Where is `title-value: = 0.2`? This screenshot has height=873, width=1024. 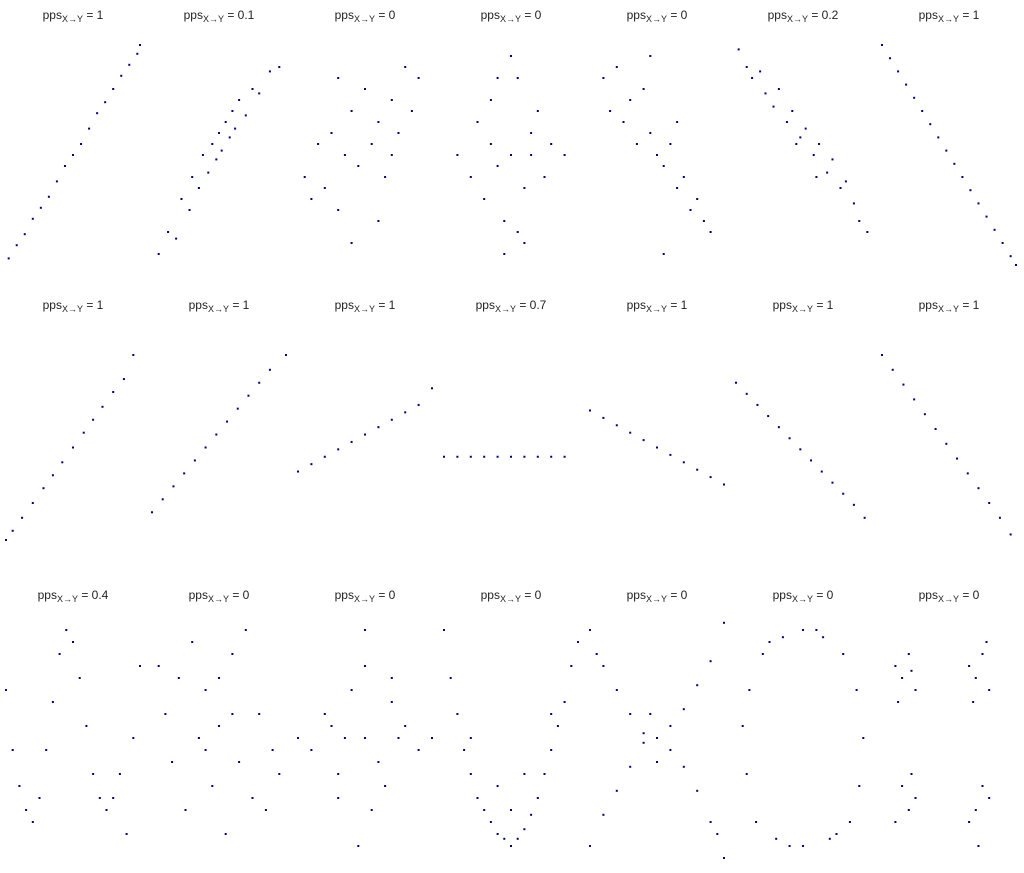
title-value: = 0.2 is located at coordinates (823, 15).